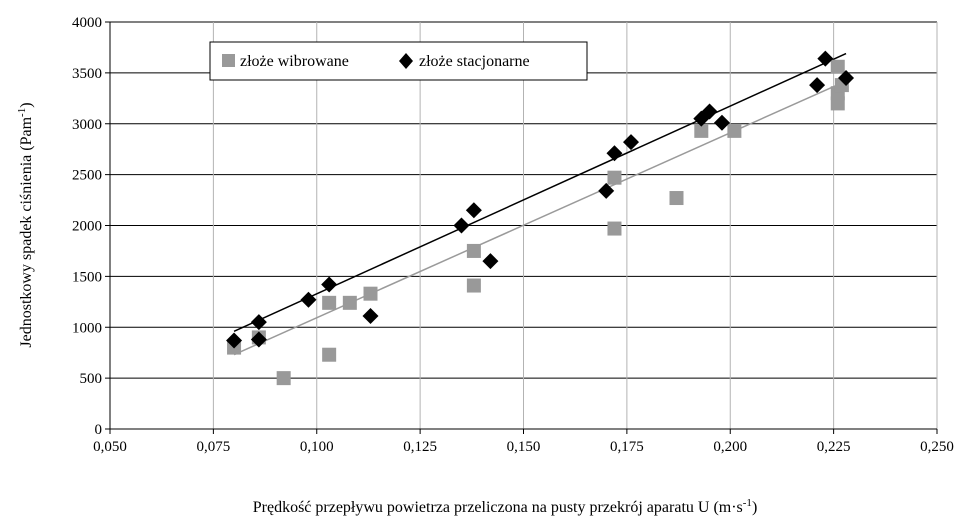 Image resolution: width=960 pixels, height=521 pixels. Describe the element at coordinates (87, 176) in the screenshot. I see `y-tick-label: 2500` at that location.